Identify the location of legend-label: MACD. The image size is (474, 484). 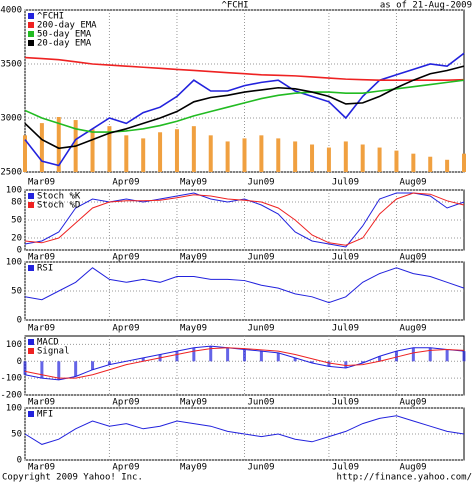
(48, 343).